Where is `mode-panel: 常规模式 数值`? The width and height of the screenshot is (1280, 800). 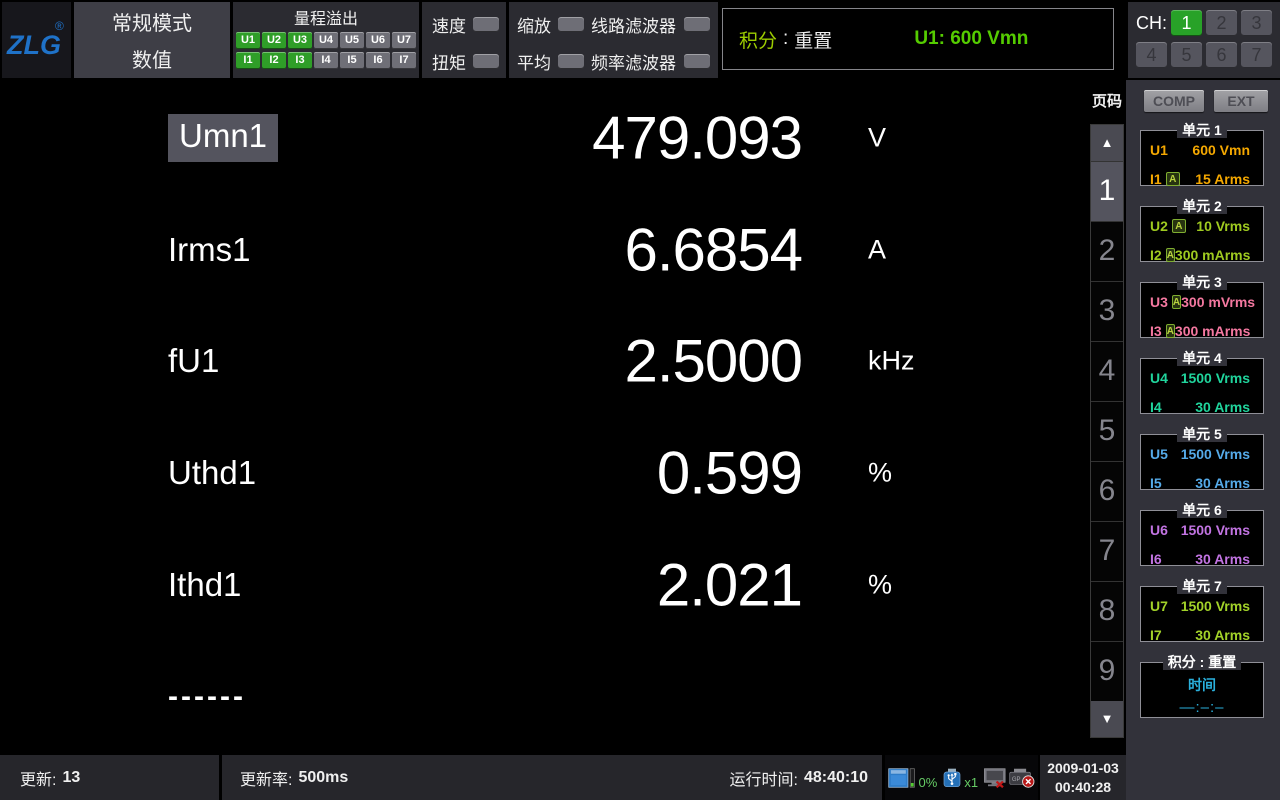
mode-panel: 常规模式 数值 is located at coordinates (152, 40).